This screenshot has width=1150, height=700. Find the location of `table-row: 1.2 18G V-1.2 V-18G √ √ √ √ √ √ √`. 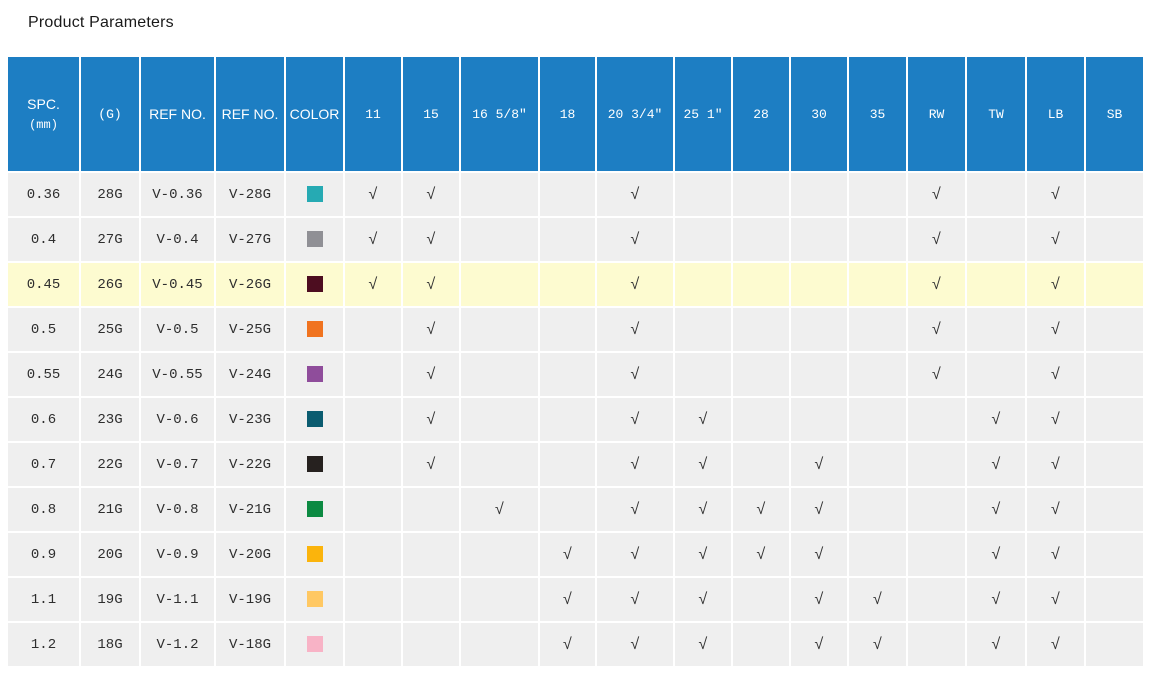

table-row: 1.2 18G V-1.2 V-18G √ √ √ √ √ √ √ is located at coordinates (575, 644).